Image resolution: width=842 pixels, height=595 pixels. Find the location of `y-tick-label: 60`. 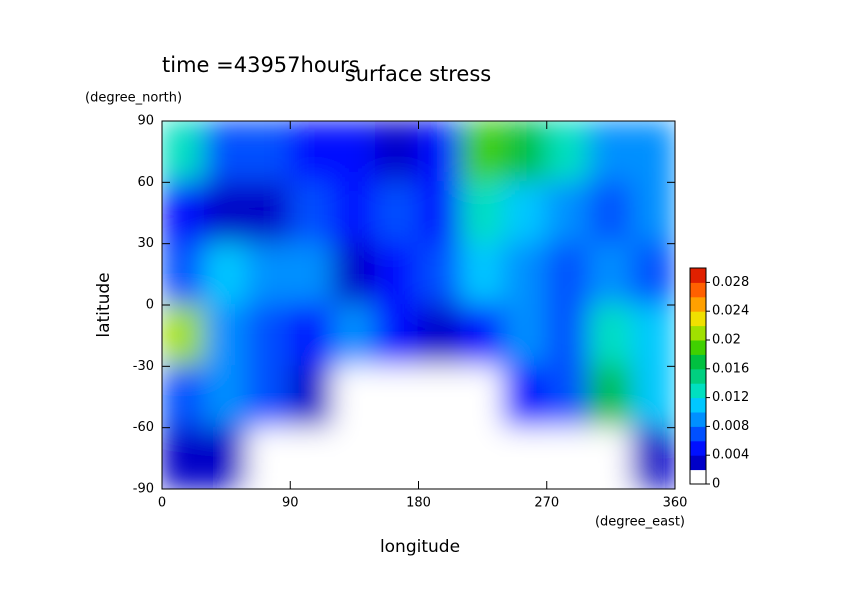

y-tick-label: 60 is located at coordinates (145, 182).